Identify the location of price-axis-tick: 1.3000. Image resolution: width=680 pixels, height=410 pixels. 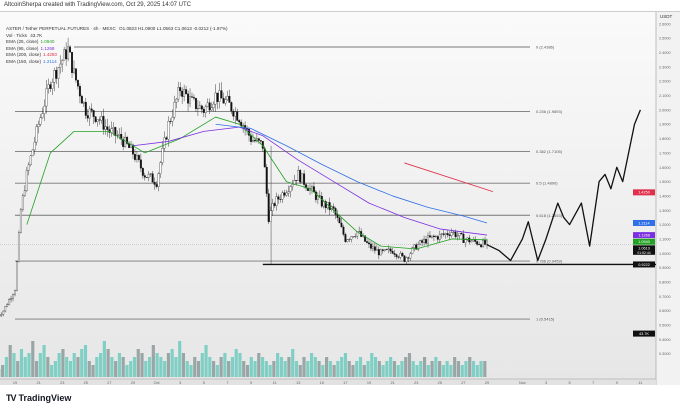
(665, 211).